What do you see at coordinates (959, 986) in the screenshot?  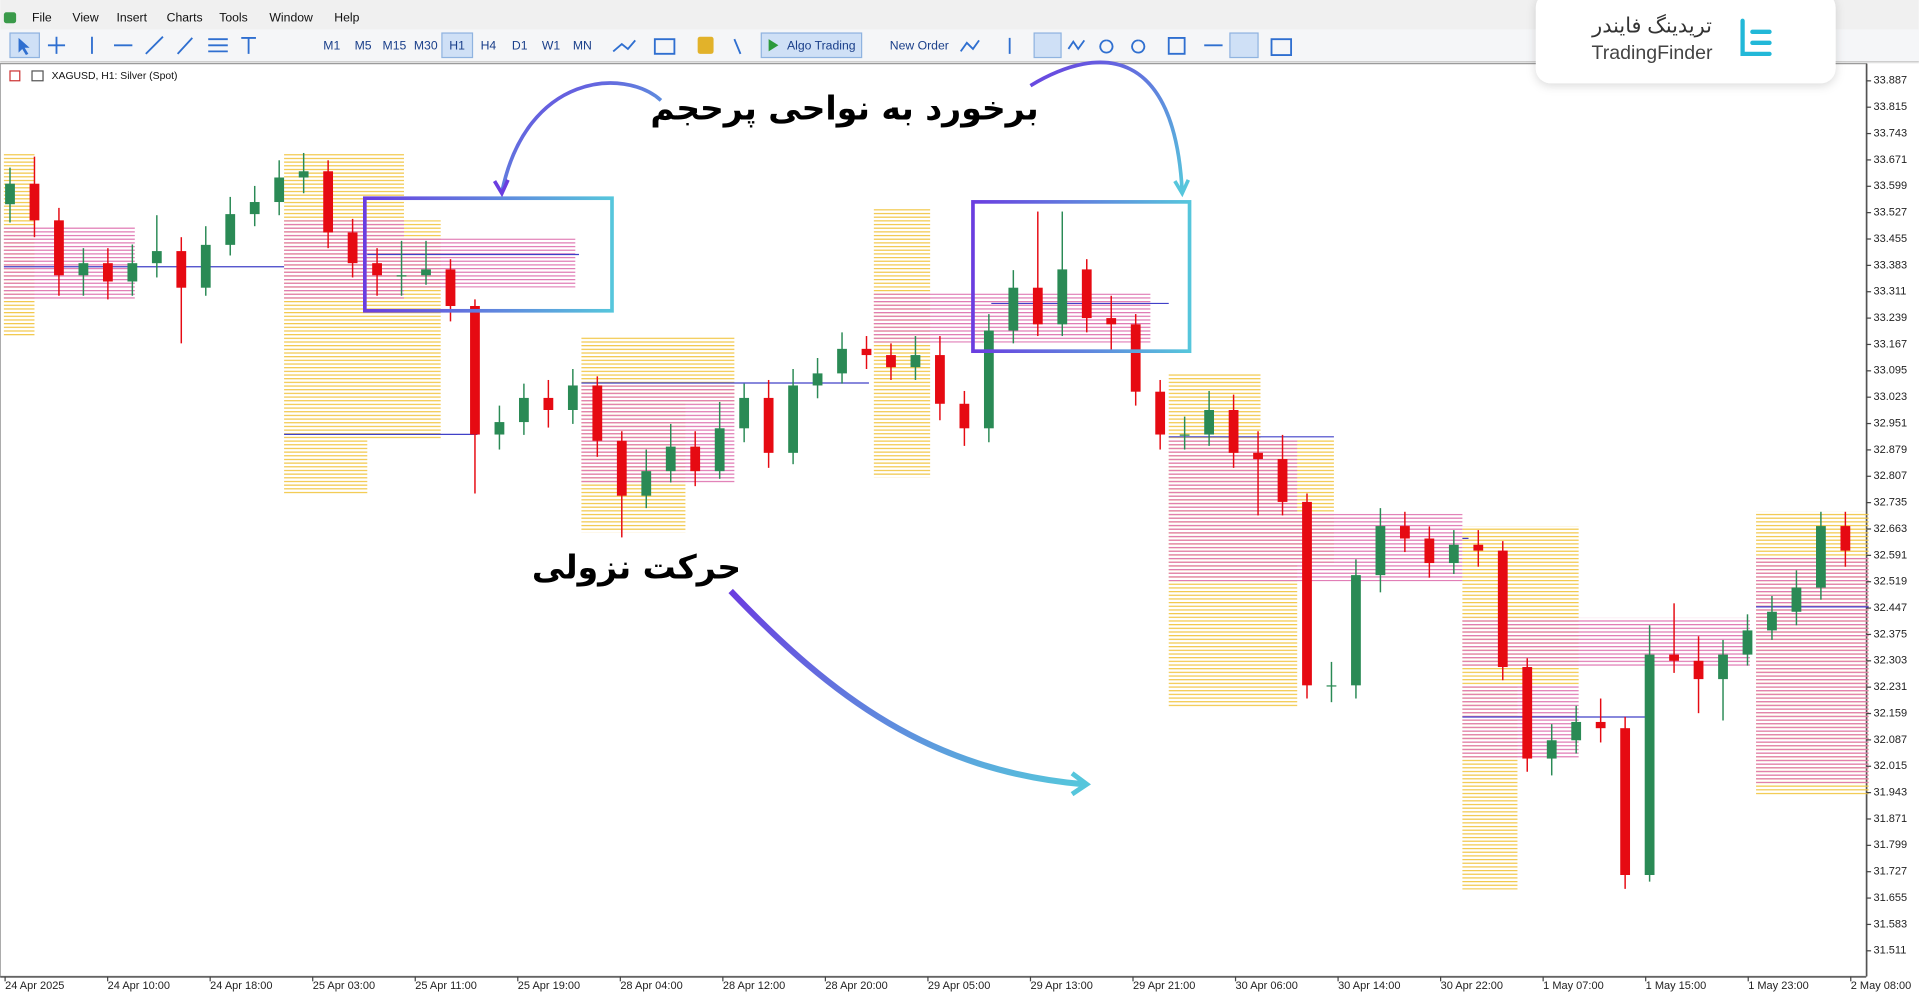 I see `x-tick-label: 29 Apr 05:00` at bounding box center [959, 986].